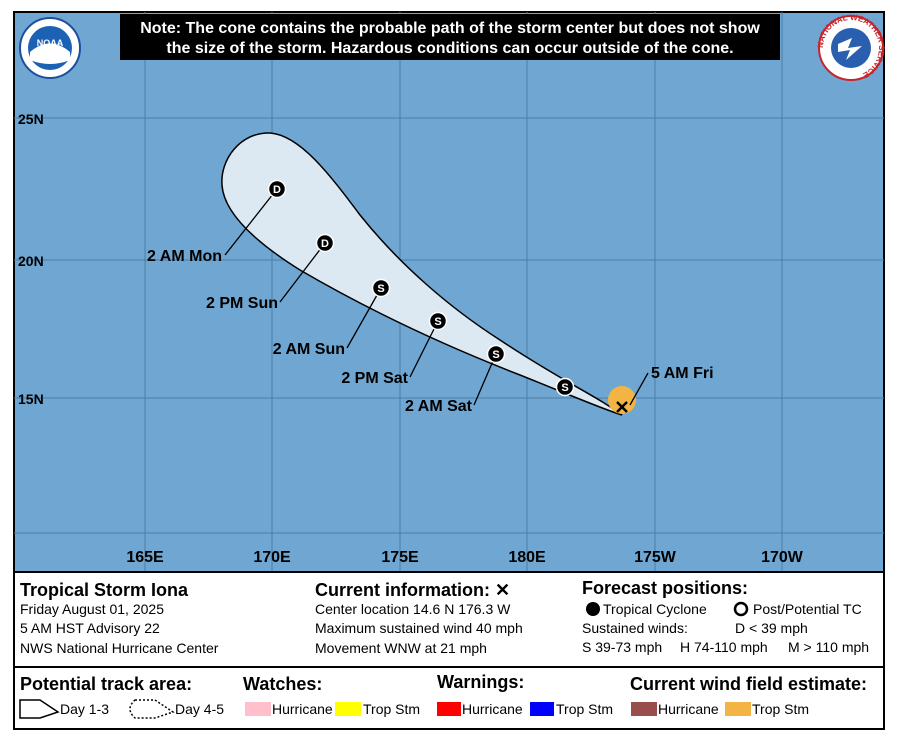 Image resolution: width=897 pixels, height=736 pixels. I want to click on post-icon, so click(741, 609).